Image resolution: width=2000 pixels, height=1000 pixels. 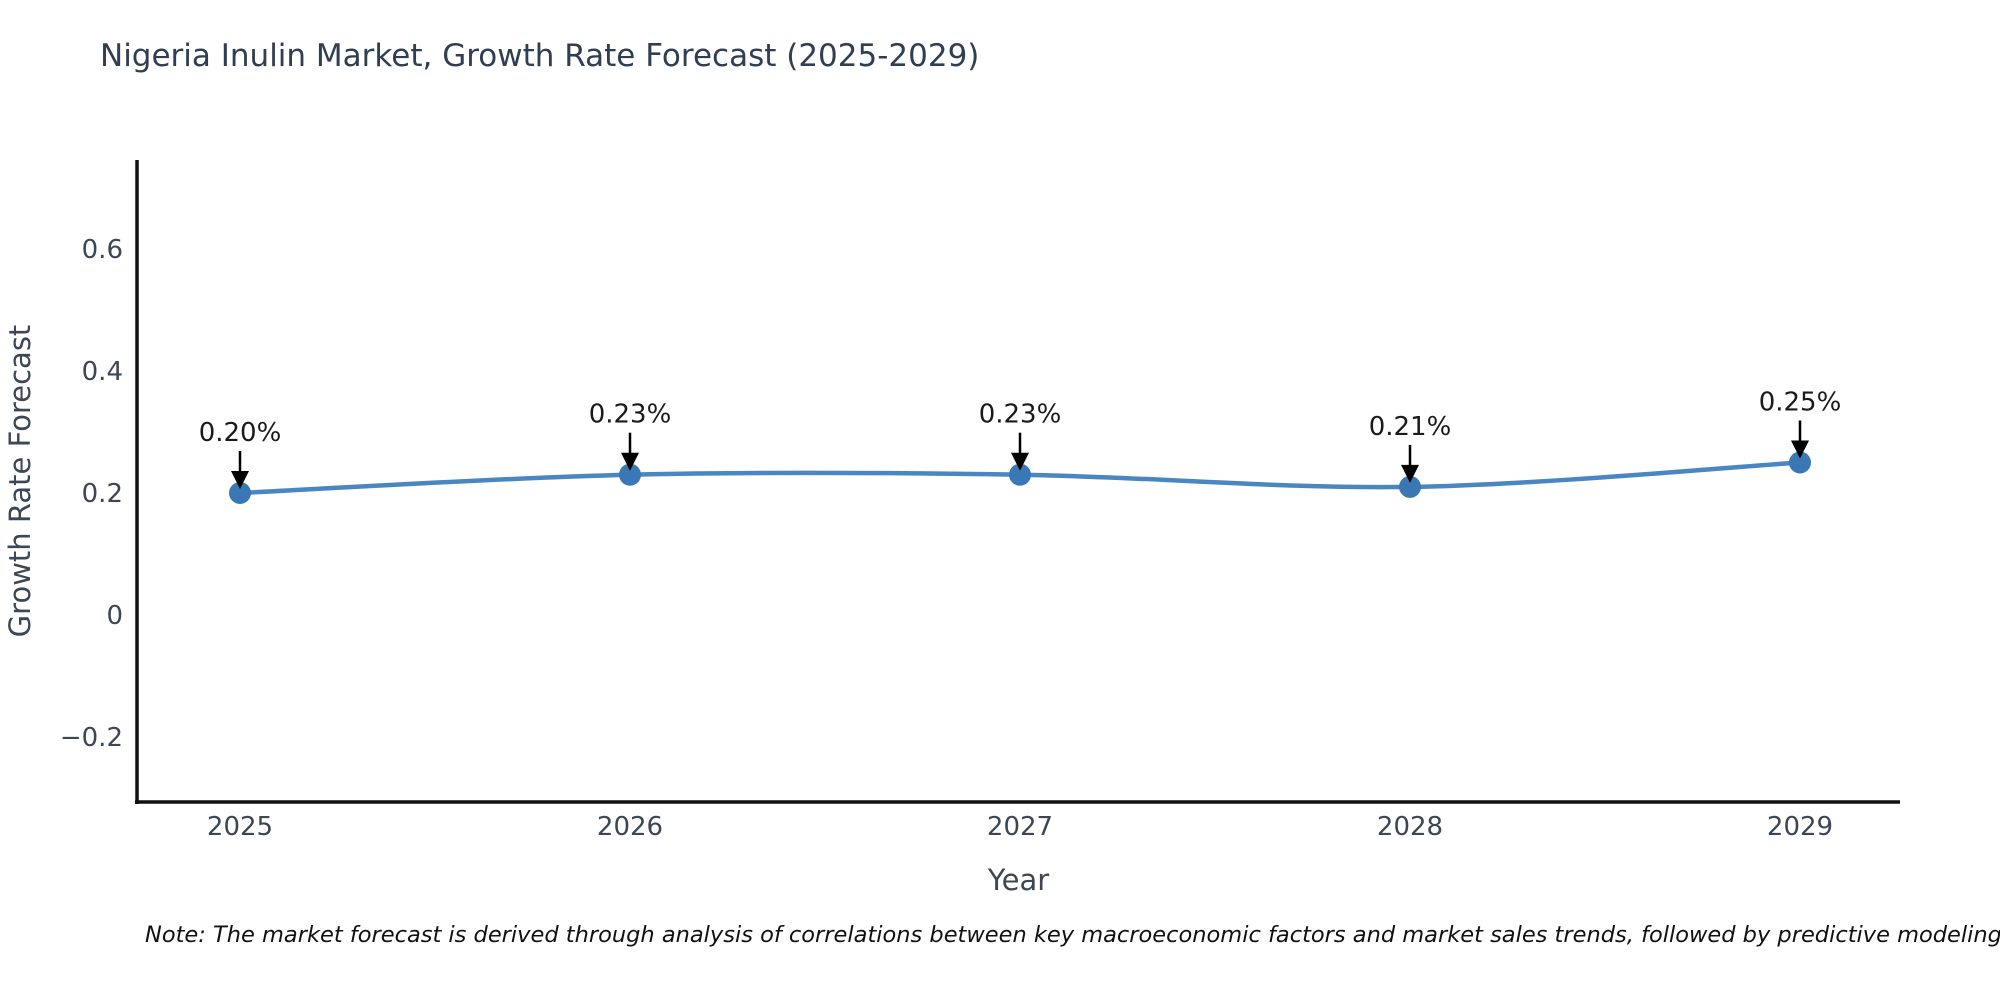 What do you see at coordinates (1800, 403) in the screenshot?
I see `data-point-label: 0.25%` at bounding box center [1800, 403].